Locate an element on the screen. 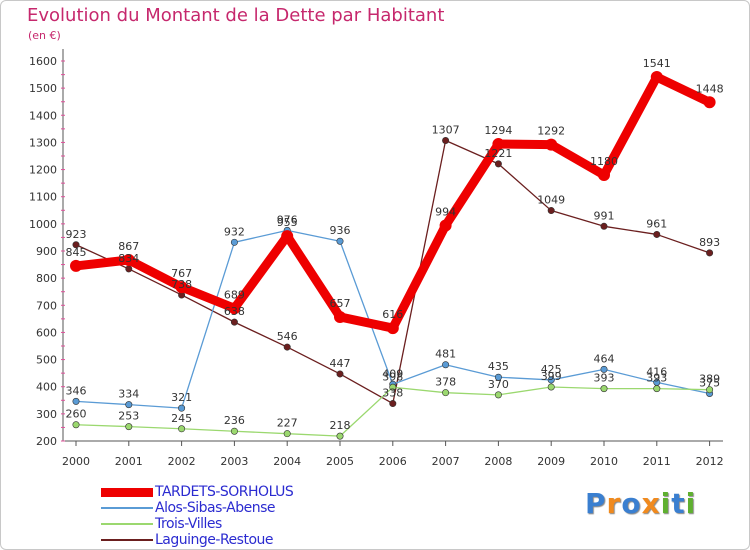 The width and height of the screenshot is (750, 550). data-label: 923 is located at coordinates (76, 234).